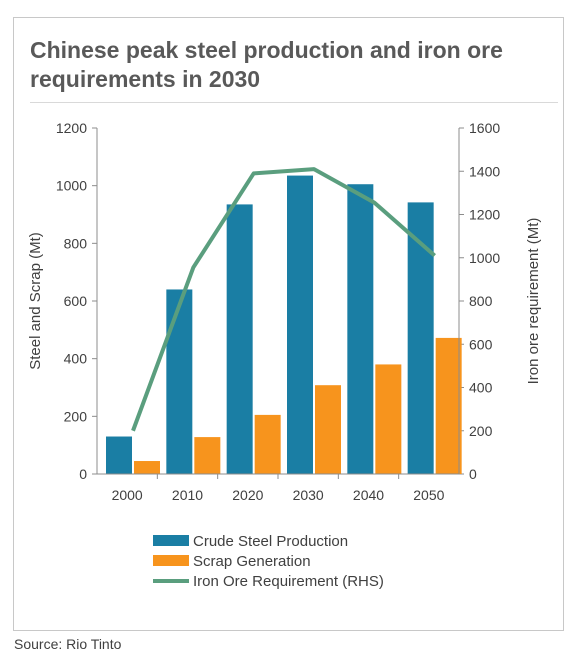 The image size is (580, 667). What do you see at coordinates (252, 561) in the screenshot?
I see `legend-label-1: Scrap Generation` at bounding box center [252, 561].